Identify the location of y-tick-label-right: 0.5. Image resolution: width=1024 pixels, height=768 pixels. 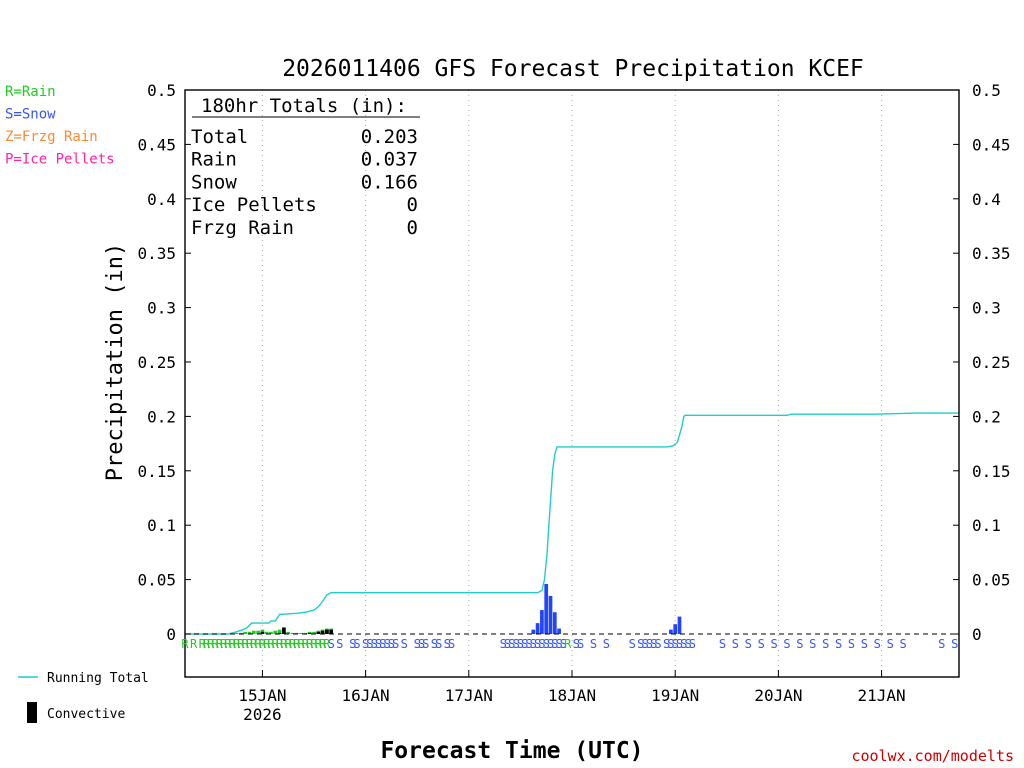
(986, 90).